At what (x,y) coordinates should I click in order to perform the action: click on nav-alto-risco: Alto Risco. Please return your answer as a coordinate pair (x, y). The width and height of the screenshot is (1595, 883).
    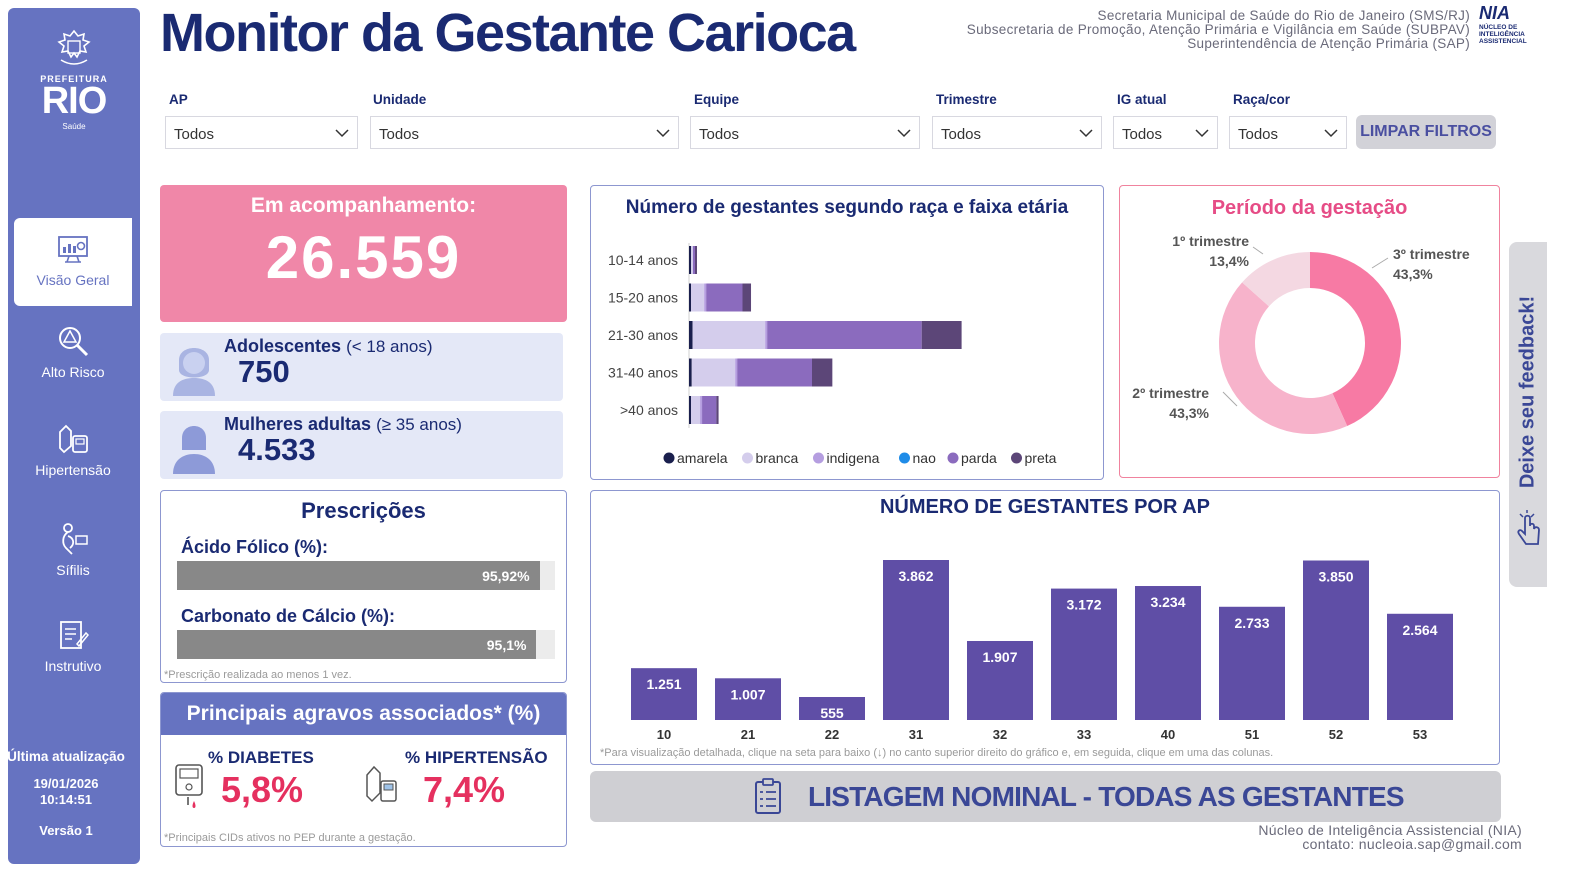
    Looking at the image, I should click on (73, 354).